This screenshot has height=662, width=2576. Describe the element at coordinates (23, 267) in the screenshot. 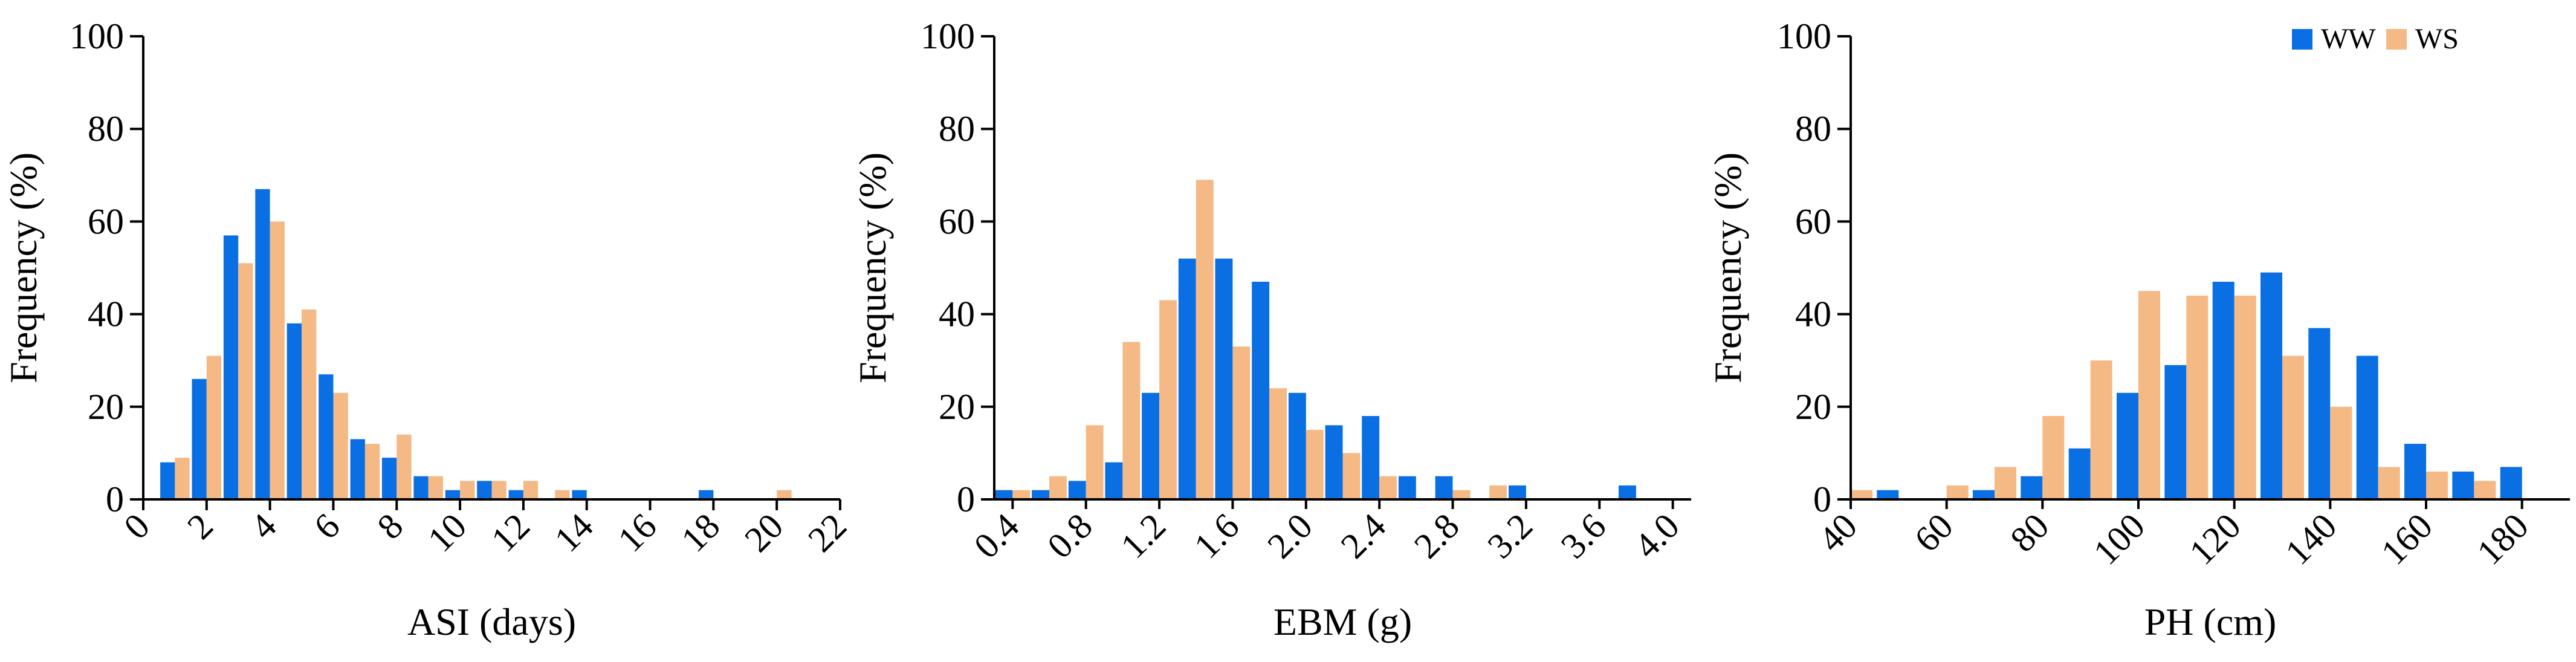

I see `panel1-y-axis-label: Frequency (%)` at that location.